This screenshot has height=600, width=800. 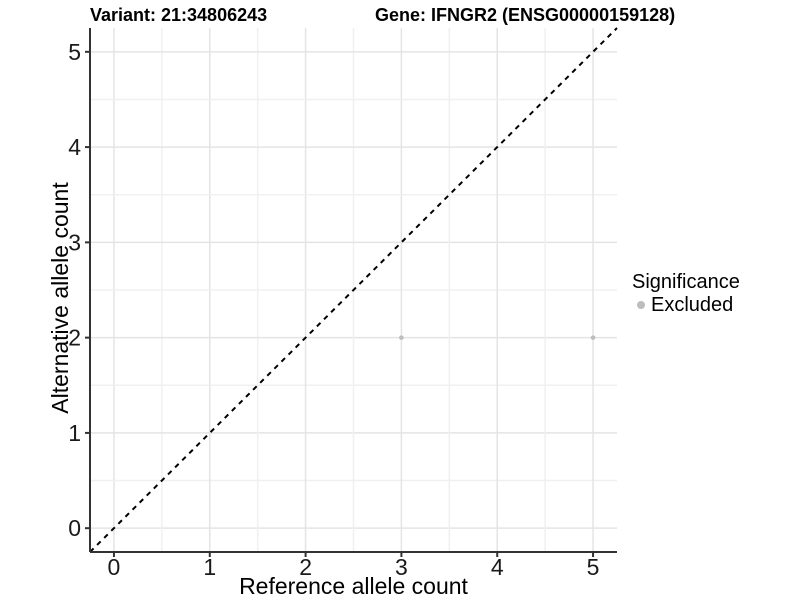 What do you see at coordinates (179, 15) in the screenshot?
I see `variant-title: Variant: 21:34806243` at bounding box center [179, 15].